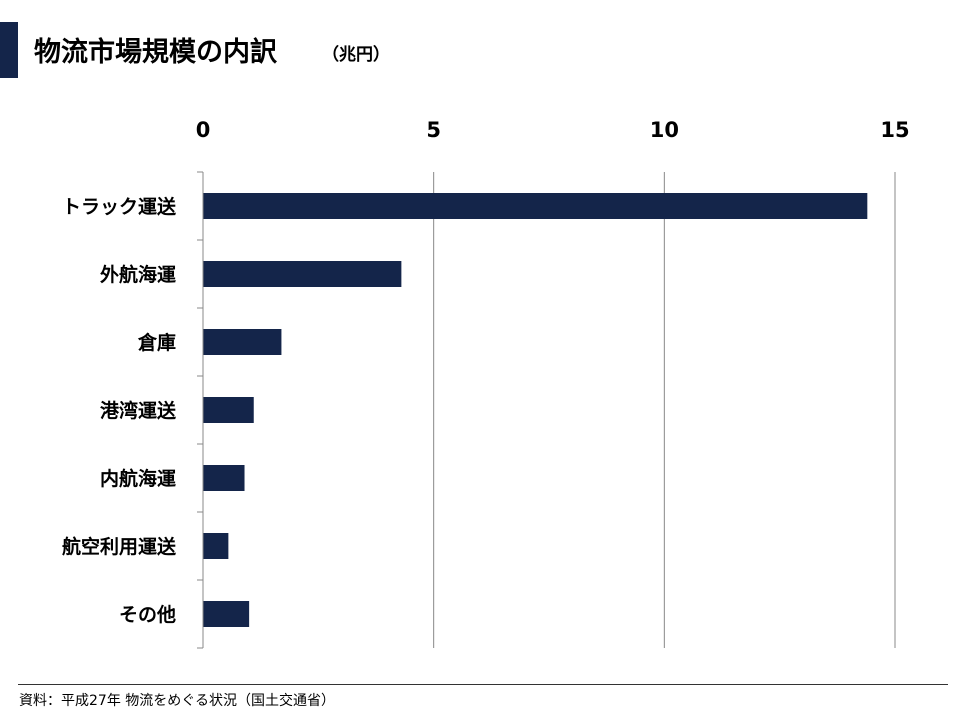  I want to click on category-axis, so click(200, 410).